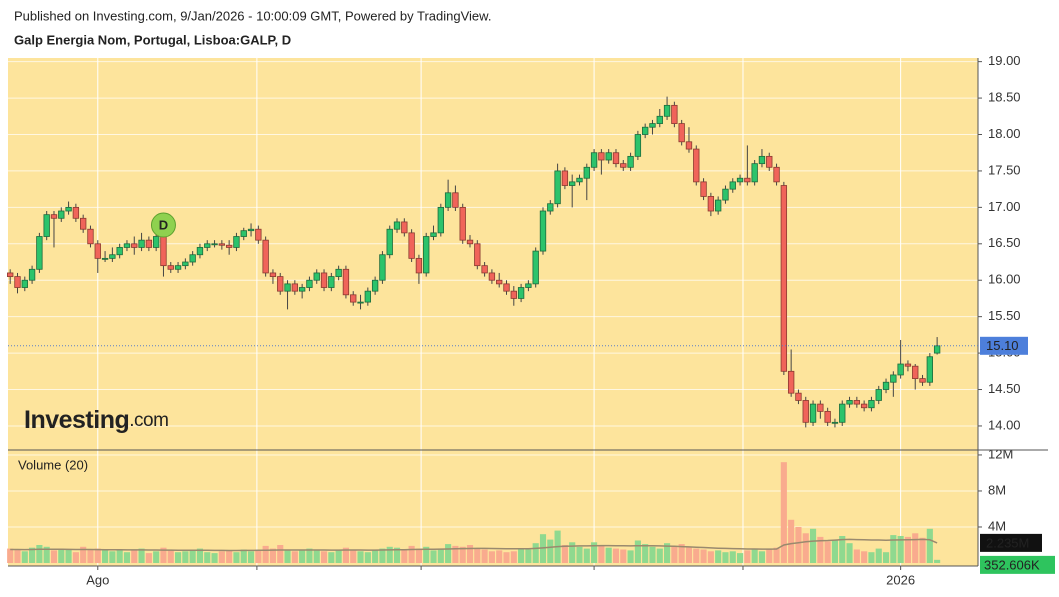  Describe the element at coordinates (148, 420) in the screenshot. I see `brand-suffix: .com` at that location.